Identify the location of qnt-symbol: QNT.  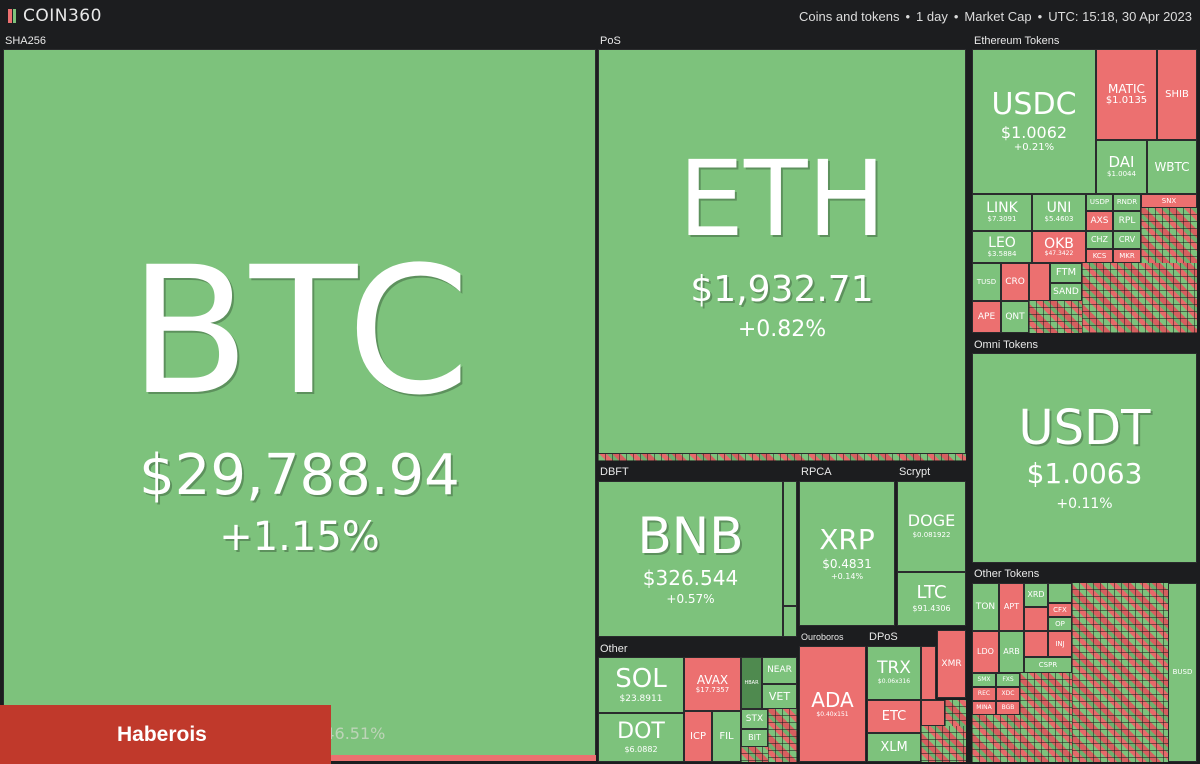
(1015, 316).